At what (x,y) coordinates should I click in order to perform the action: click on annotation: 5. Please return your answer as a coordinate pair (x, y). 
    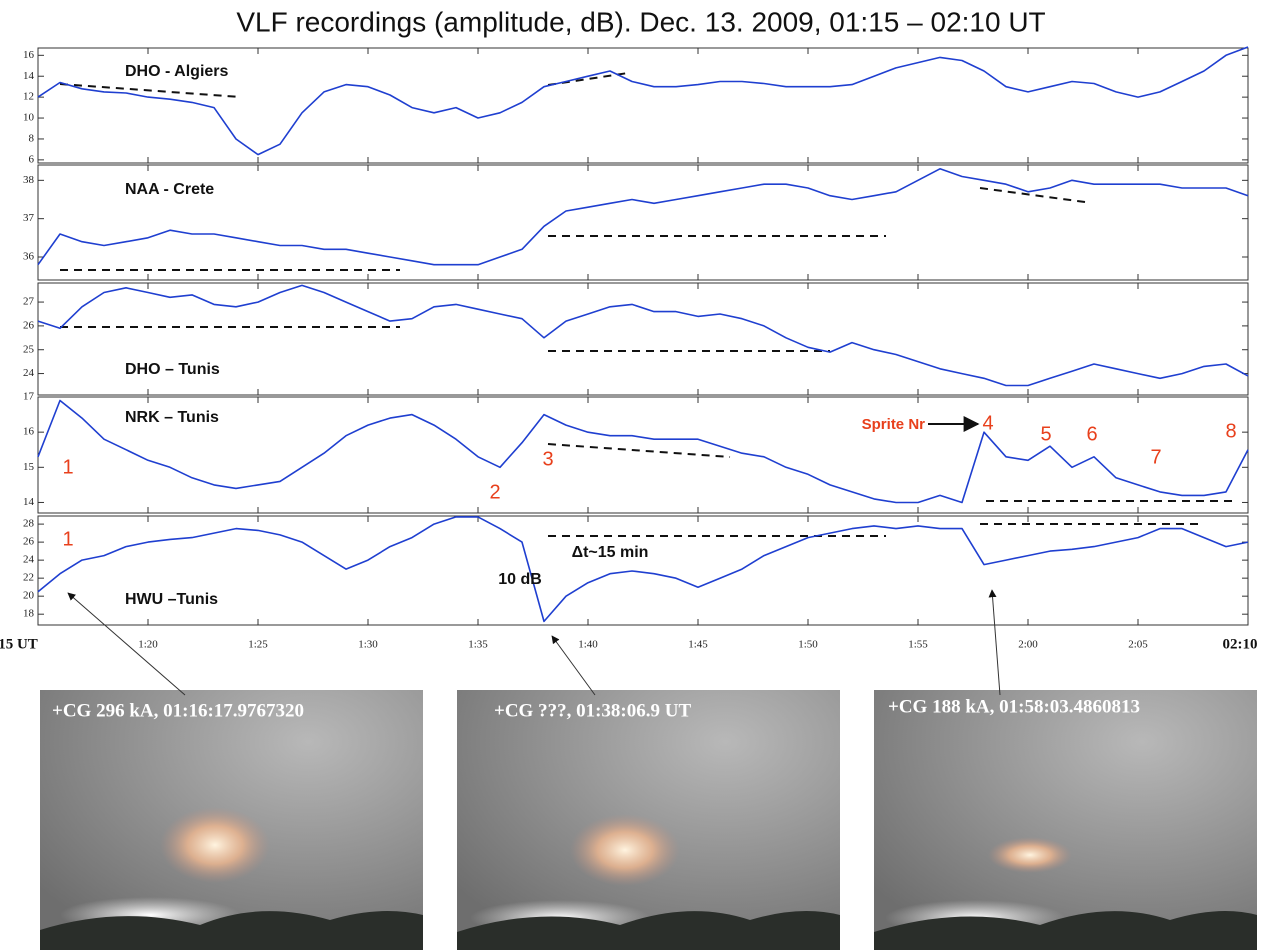
    Looking at the image, I should click on (1045, 434).